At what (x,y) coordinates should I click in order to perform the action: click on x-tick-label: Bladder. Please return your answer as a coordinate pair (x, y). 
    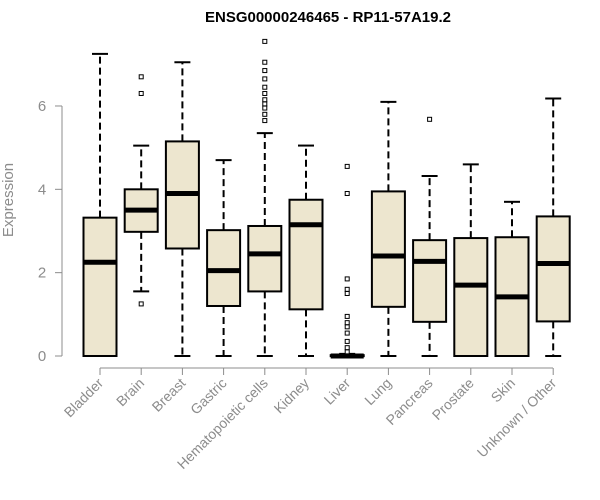
    Looking at the image, I should click on (84, 398).